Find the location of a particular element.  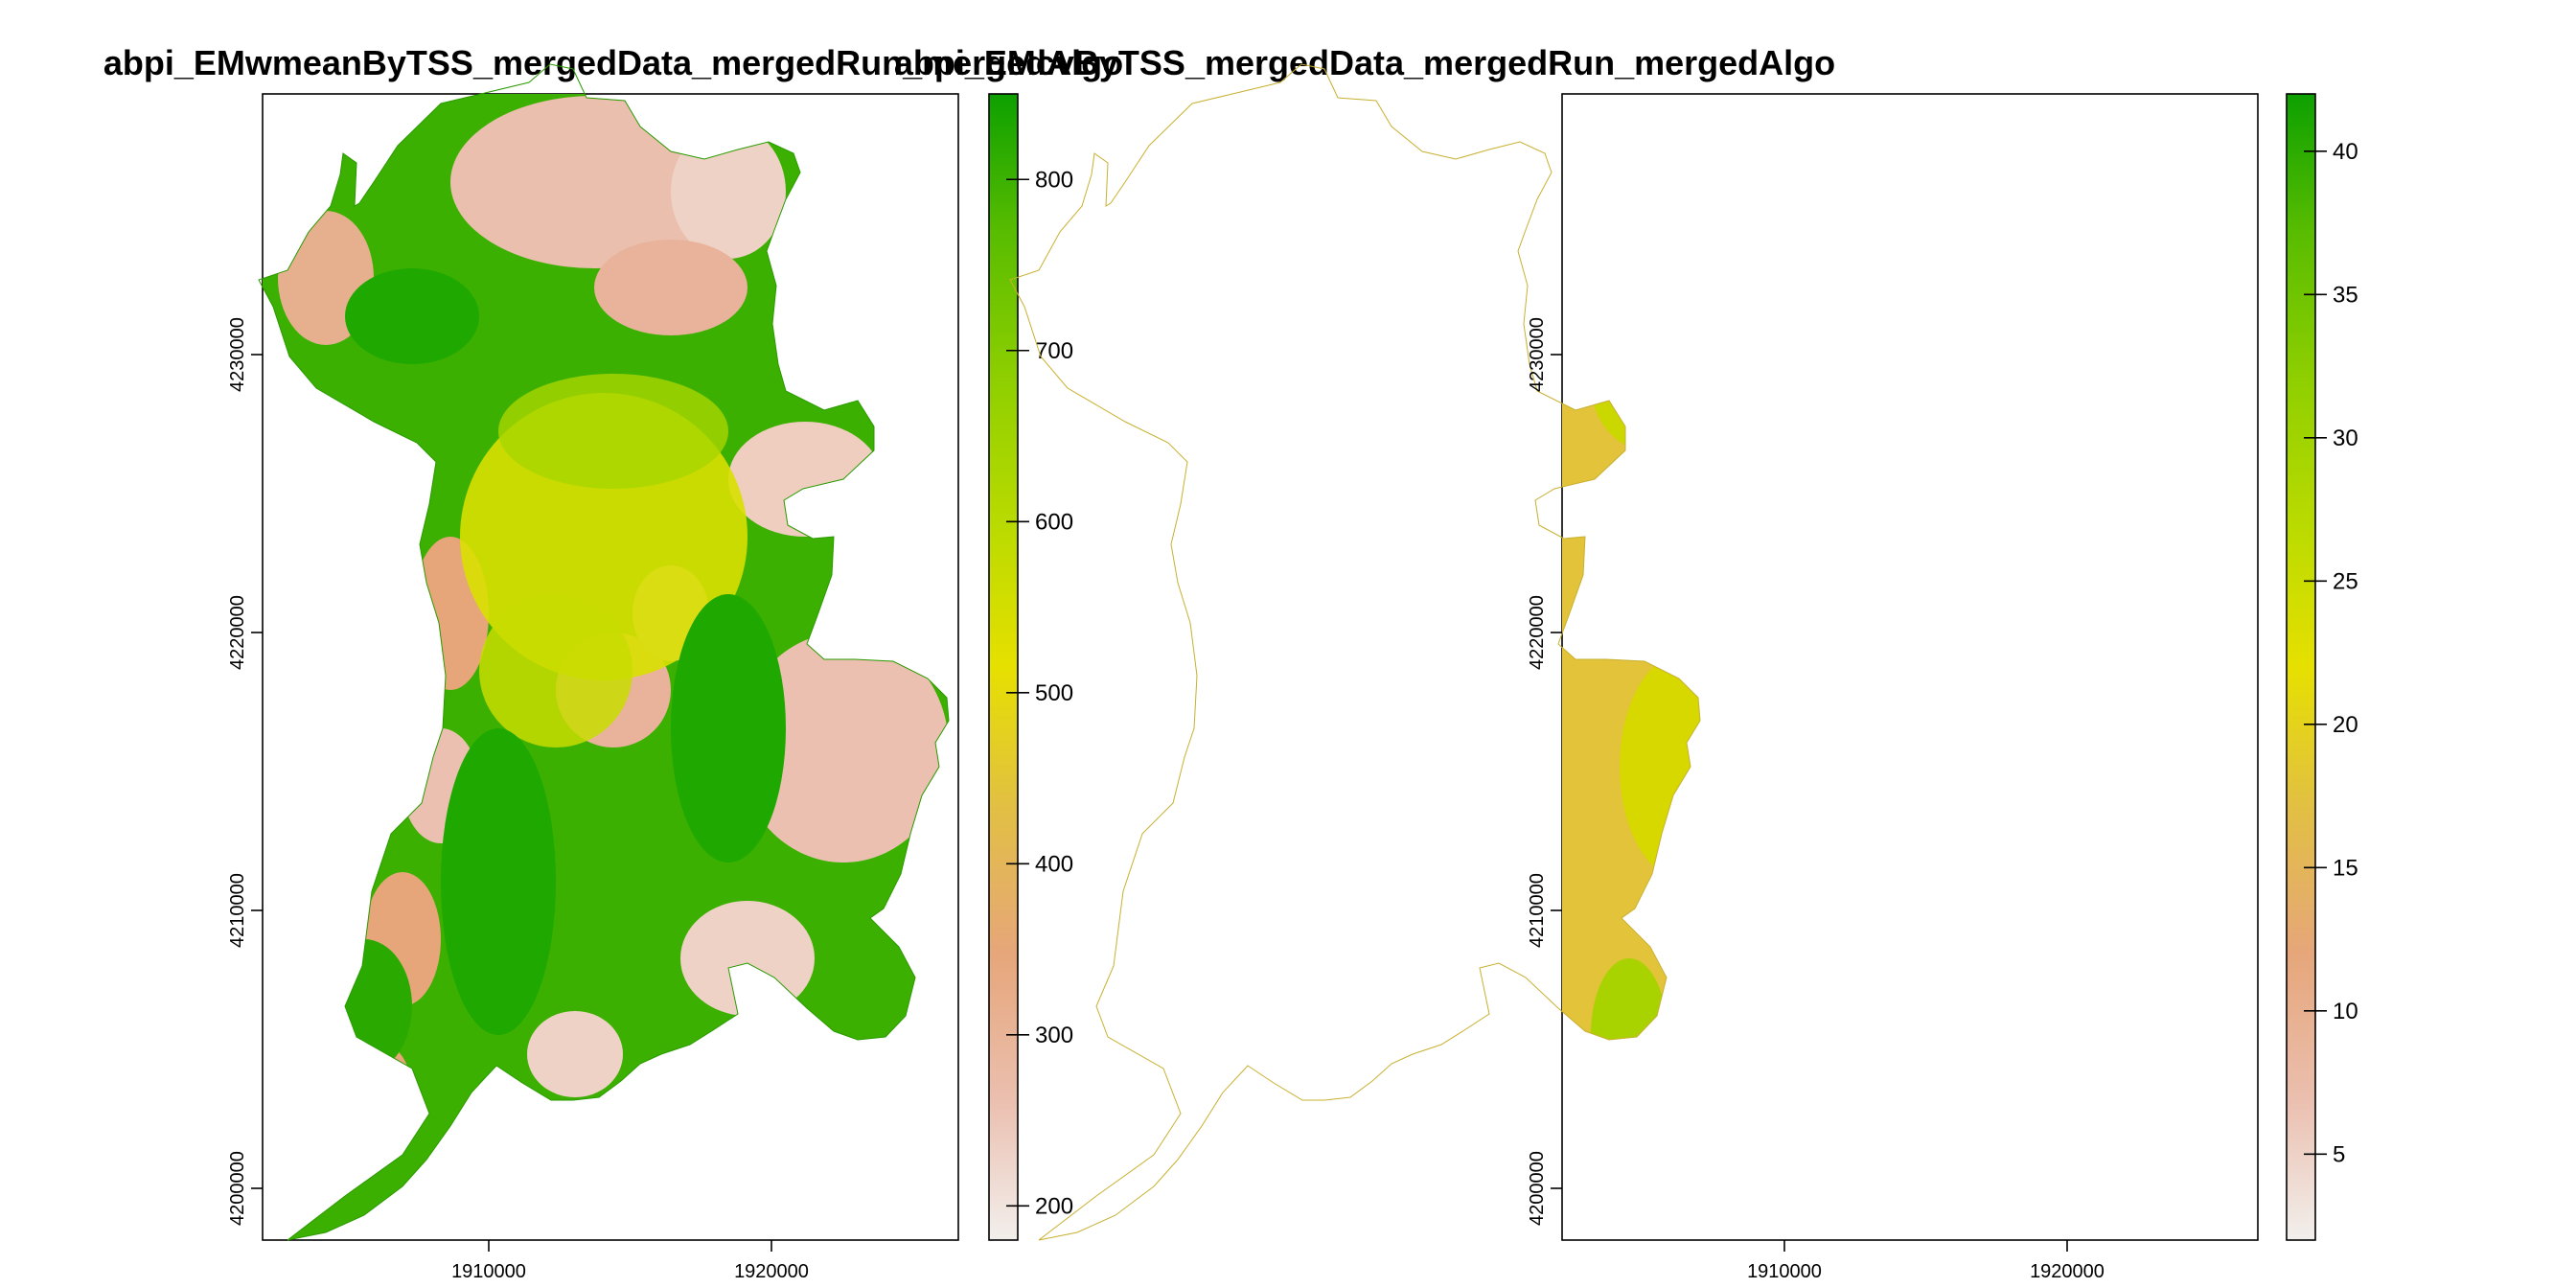

y-tick-label-4220000-right: 4220000 is located at coordinates (1537, 632).